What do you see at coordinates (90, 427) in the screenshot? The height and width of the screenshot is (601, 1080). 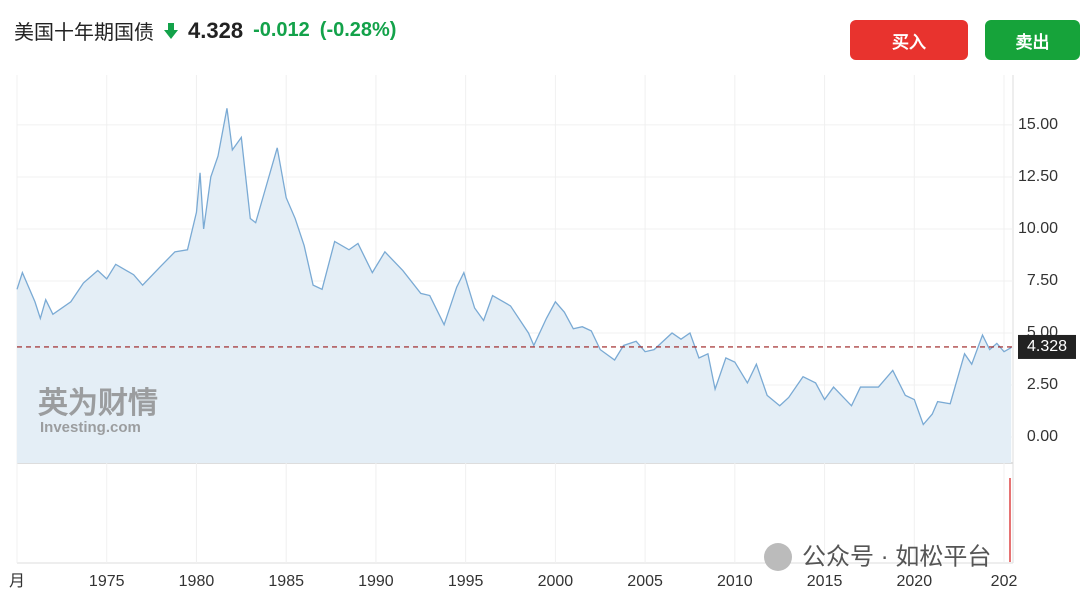 I see `watermark-site: Investing.com` at bounding box center [90, 427].